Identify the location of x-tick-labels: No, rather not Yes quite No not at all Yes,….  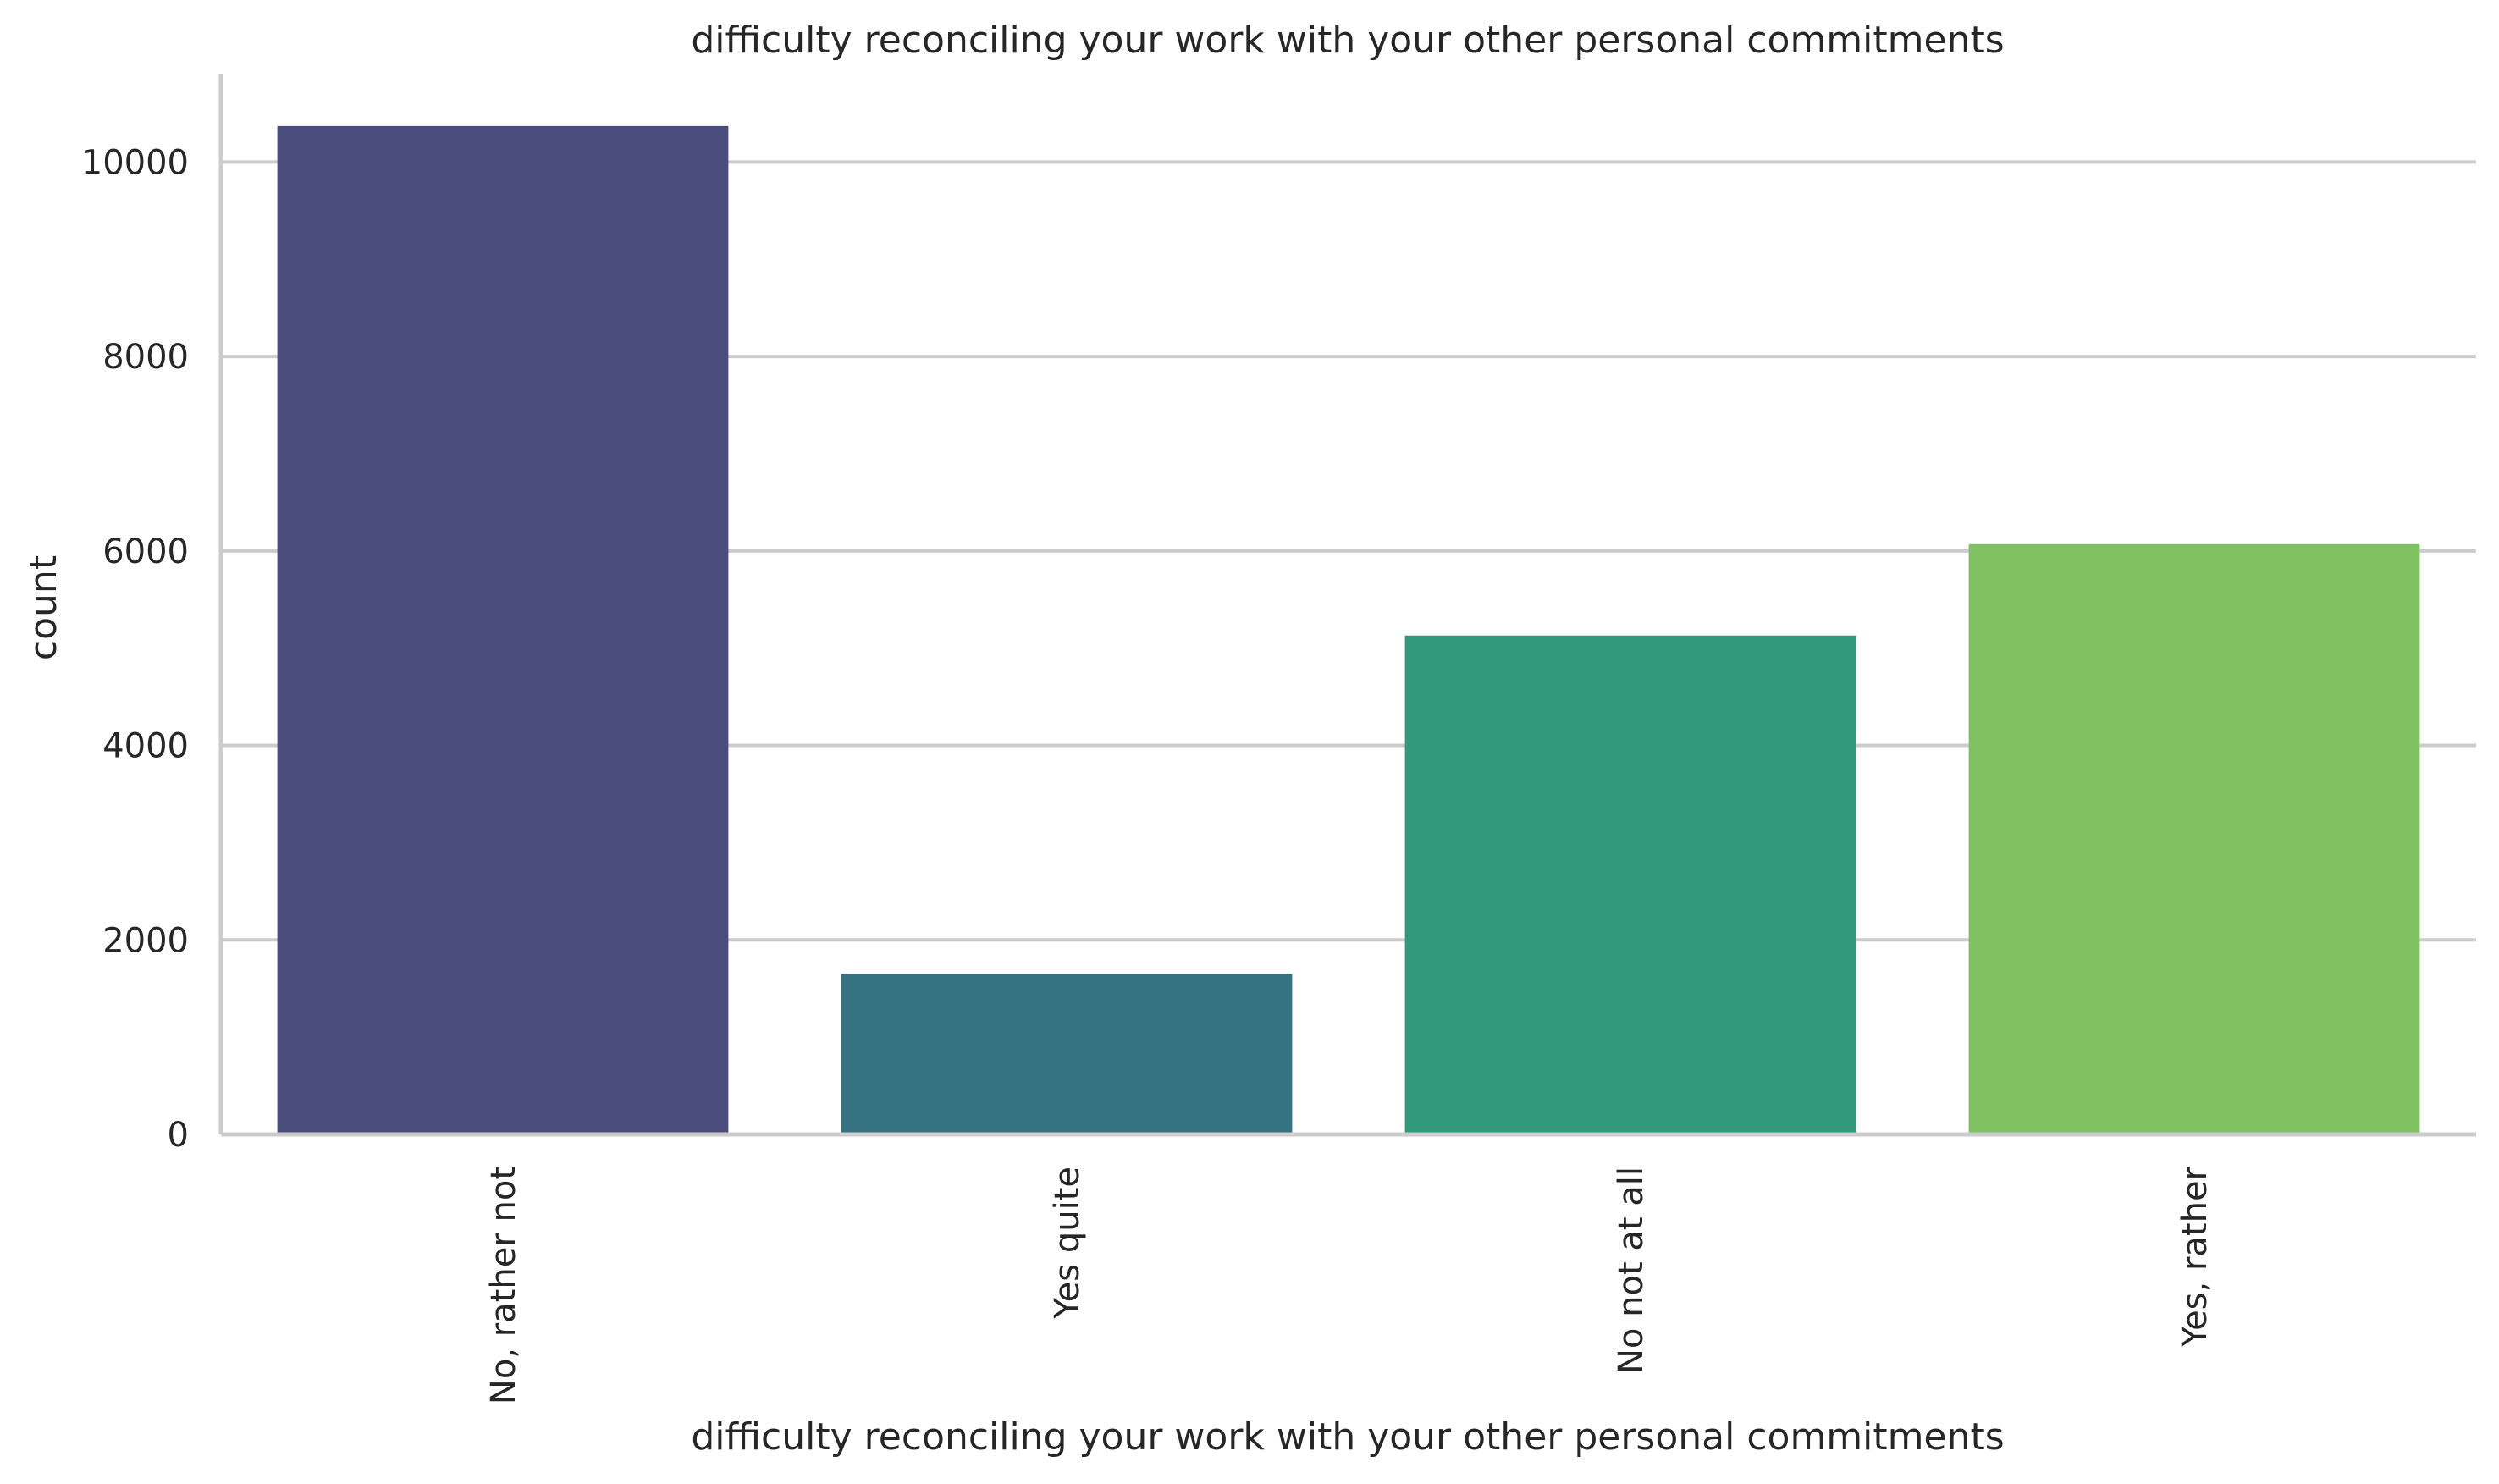
(1349, 1285).